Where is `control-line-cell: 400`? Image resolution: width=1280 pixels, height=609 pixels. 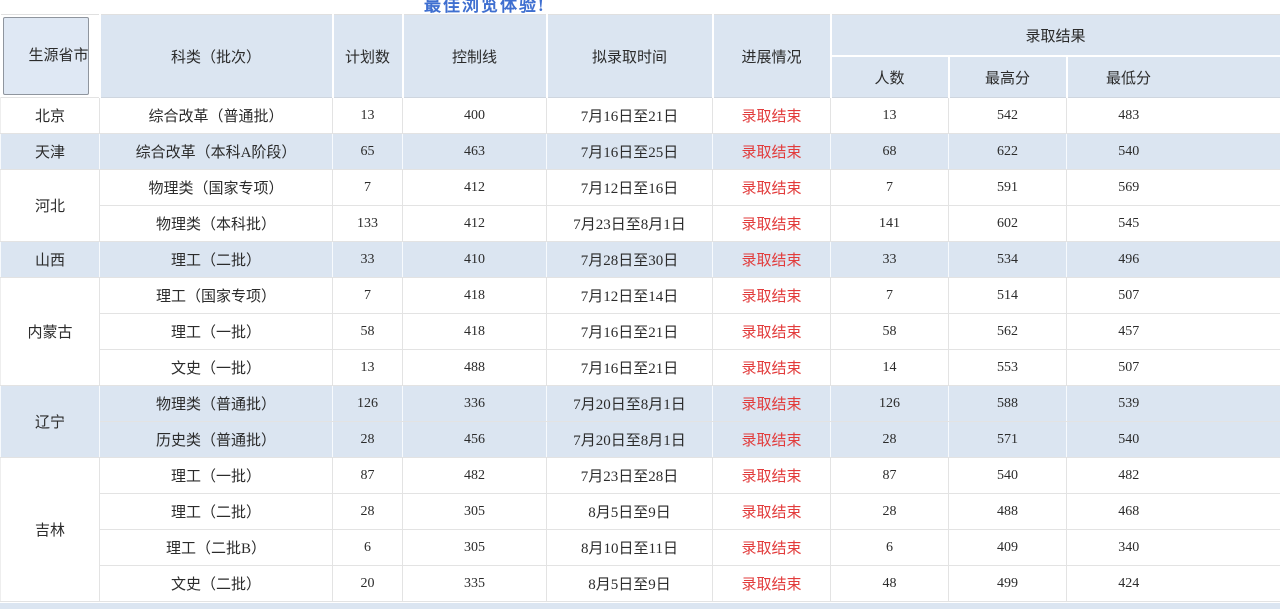
control-line-cell: 400 is located at coordinates (475, 116).